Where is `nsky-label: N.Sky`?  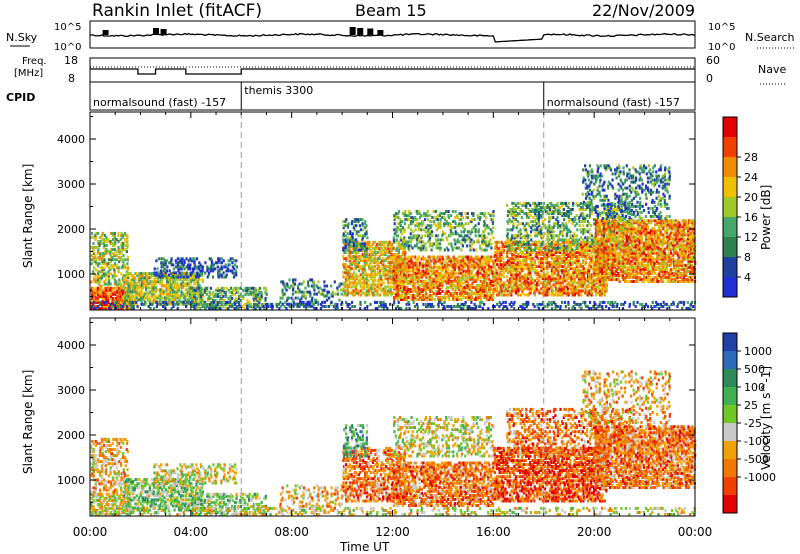
nsky-label: N.Sky is located at coordinates (22, 37).